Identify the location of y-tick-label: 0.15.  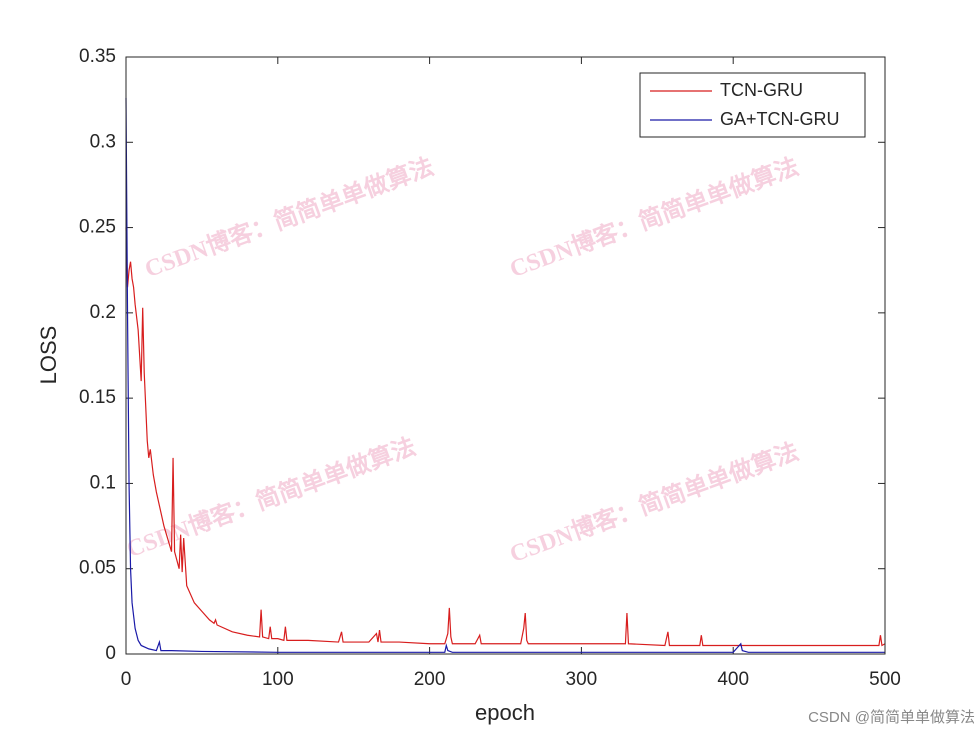
(97, 397).